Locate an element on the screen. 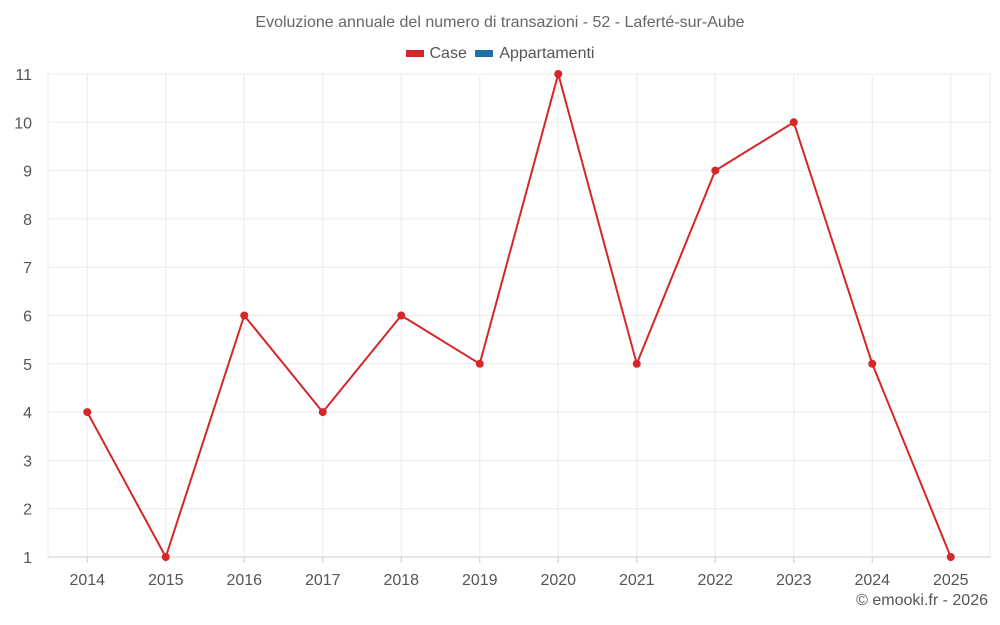 This screenshot has width=1000, height=625. y-tick-label: 9 is located at coordinates (27, 172).